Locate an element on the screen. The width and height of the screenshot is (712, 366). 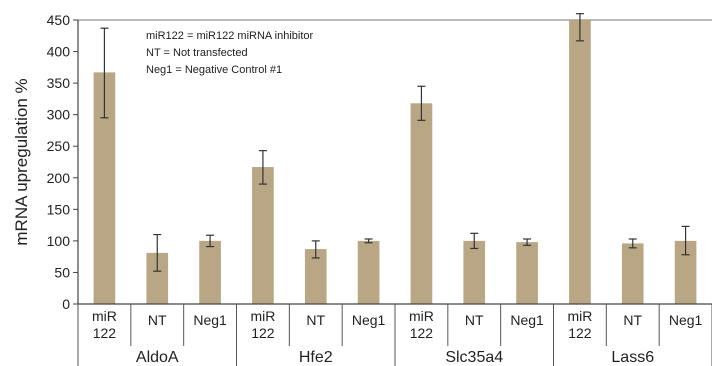
legend-line: miR122 = miR122 miRNA inhibitor is located at coordinates (230, 36).